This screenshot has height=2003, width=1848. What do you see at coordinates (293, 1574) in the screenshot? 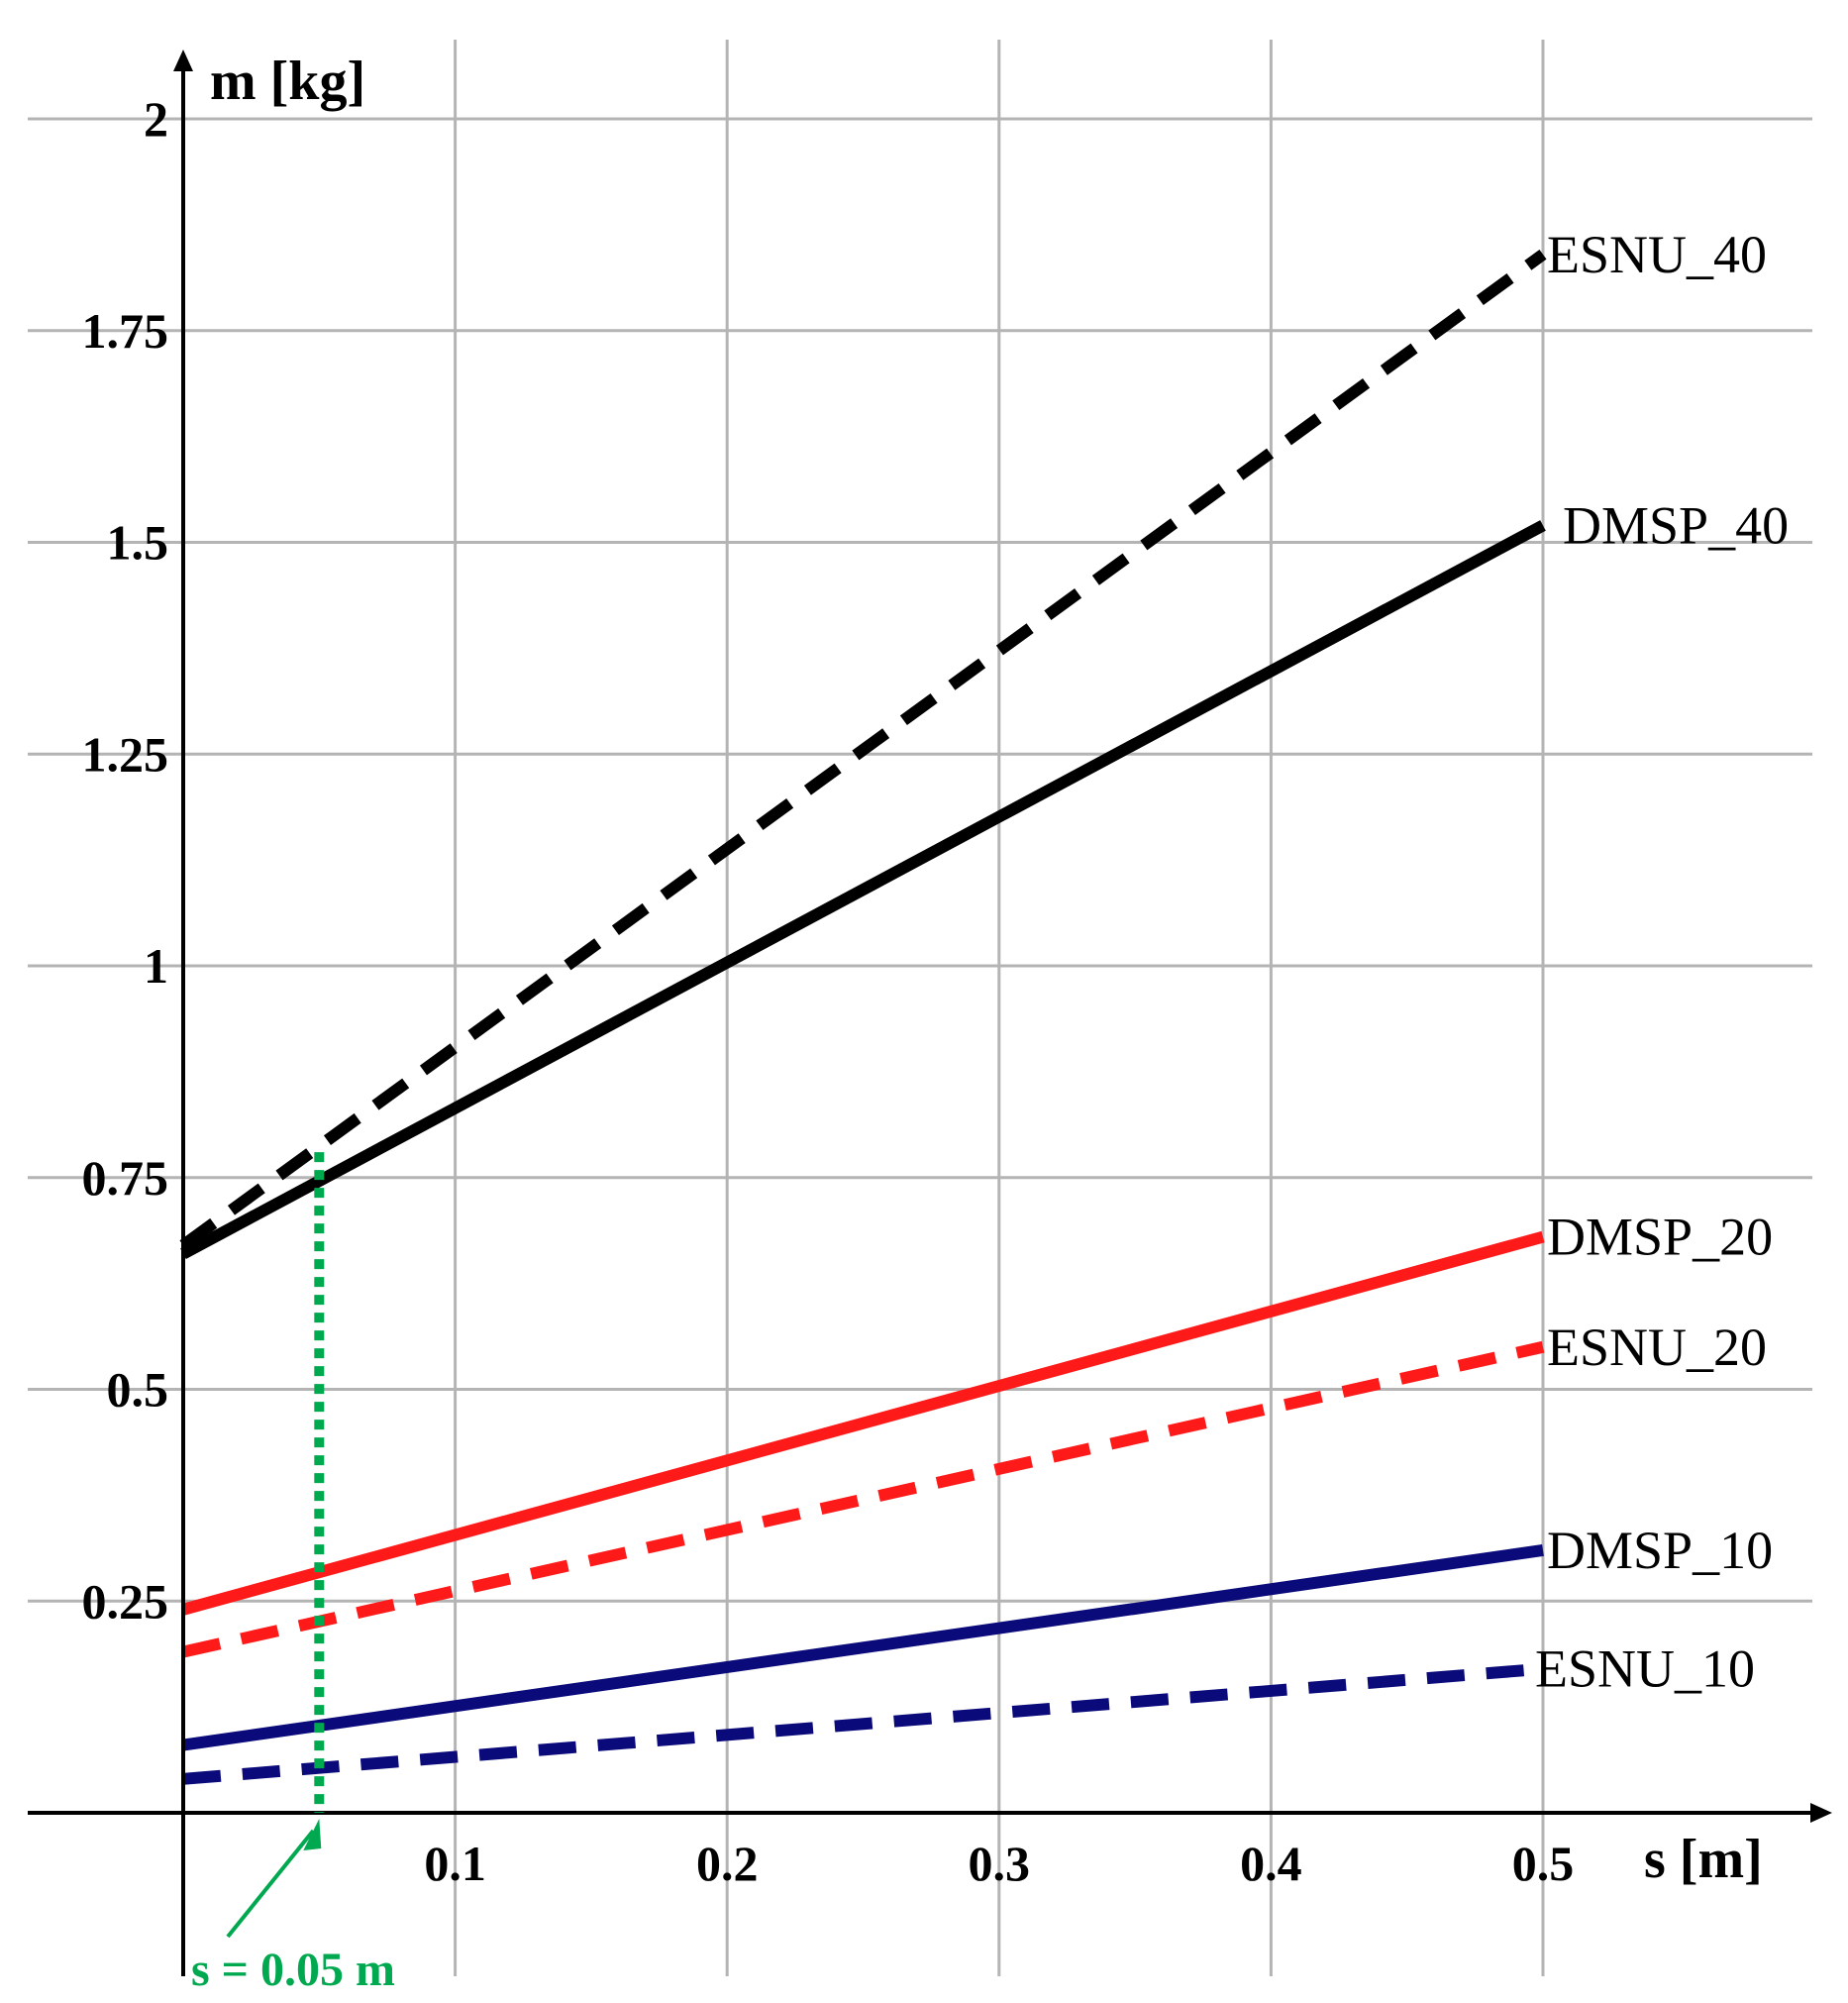
I see `annotation: s = 0.05 m` at bounding box center [293, 1574].